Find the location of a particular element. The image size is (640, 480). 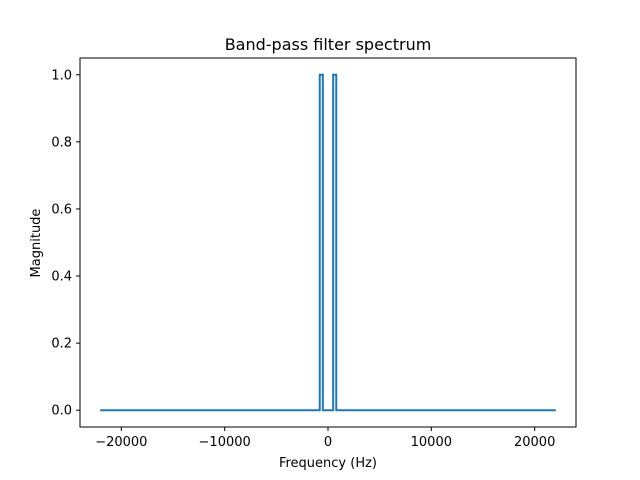

y-axis-ticks: 0.0 0.2 0.4 0.6 0.8 1.0 is located at coordinates (65, 243).